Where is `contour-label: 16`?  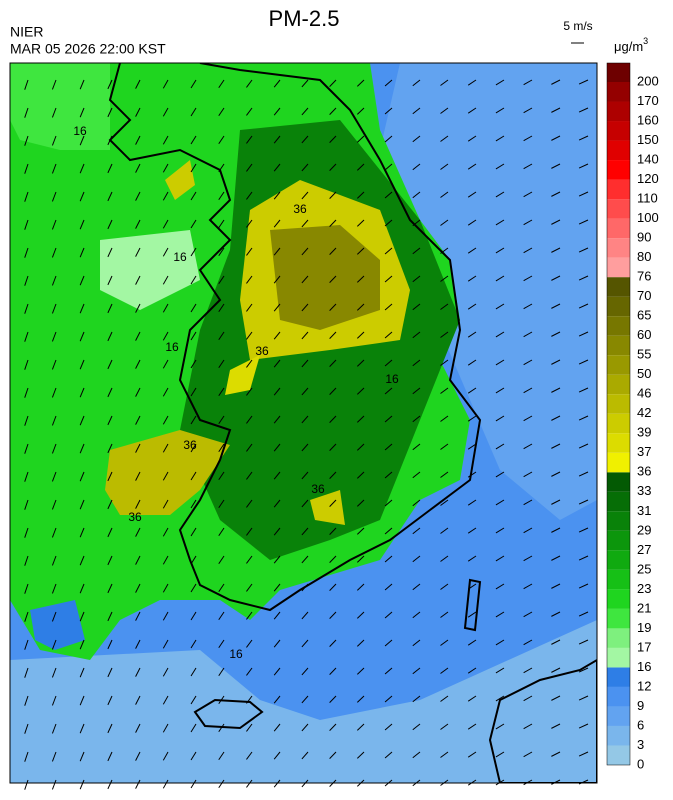
contour-label: 16 is located at coordinates (172, 347).